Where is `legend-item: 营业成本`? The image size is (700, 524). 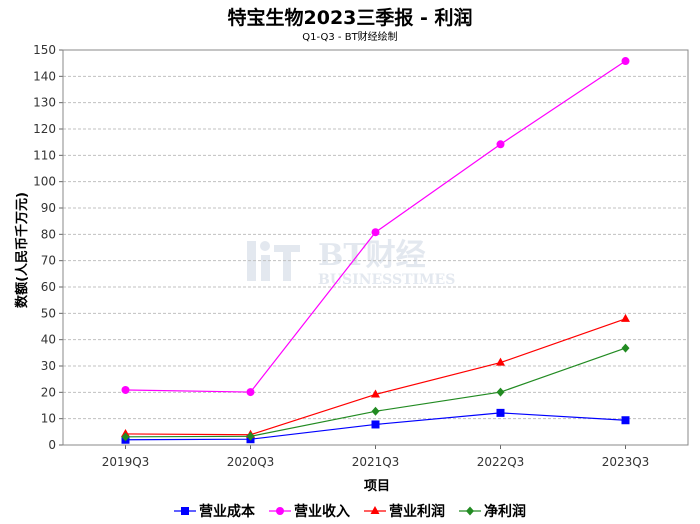
legend-item: 营业成本 is located at coordinates (214, 511).